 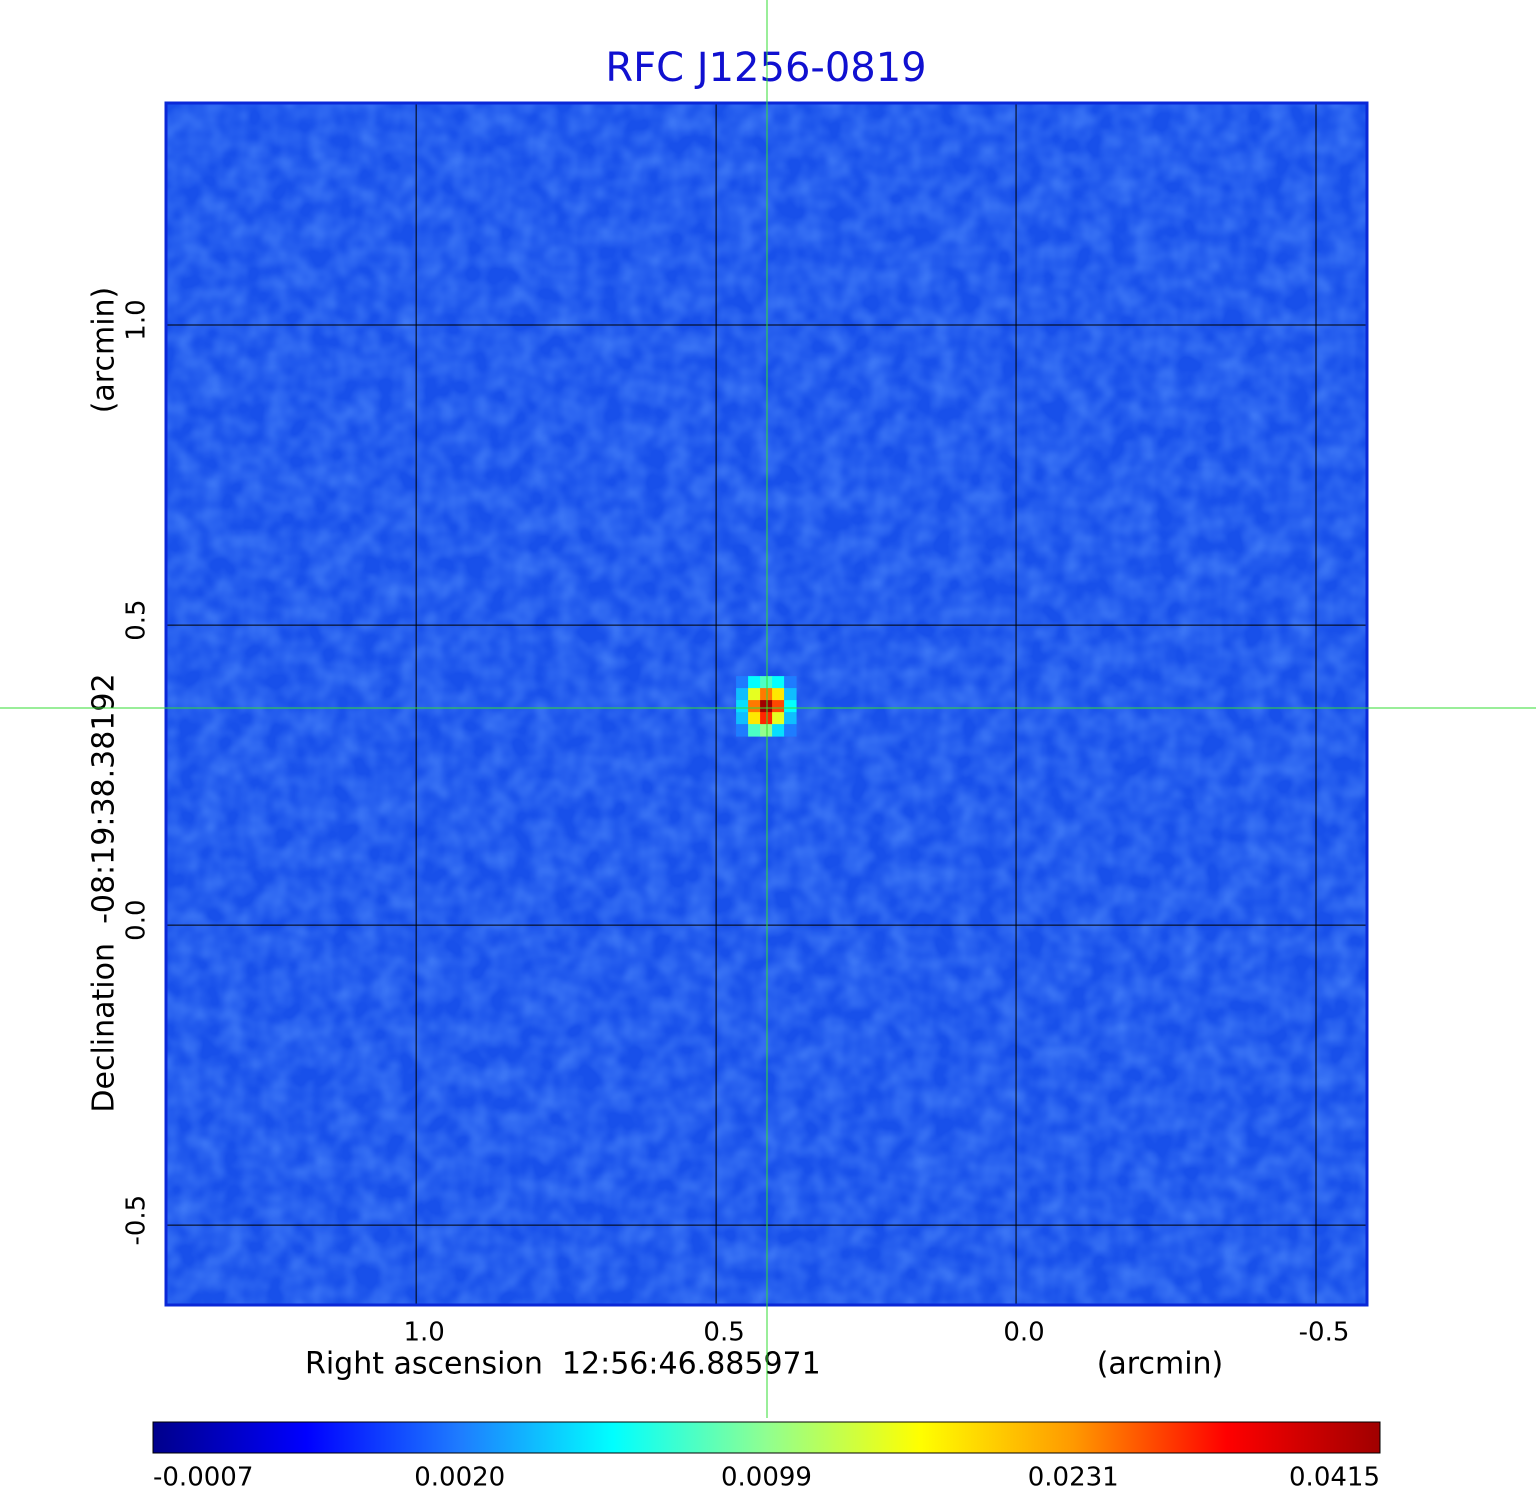 I want to click on chart-title: RFC J1256-0819, so click(x=765, y=68).